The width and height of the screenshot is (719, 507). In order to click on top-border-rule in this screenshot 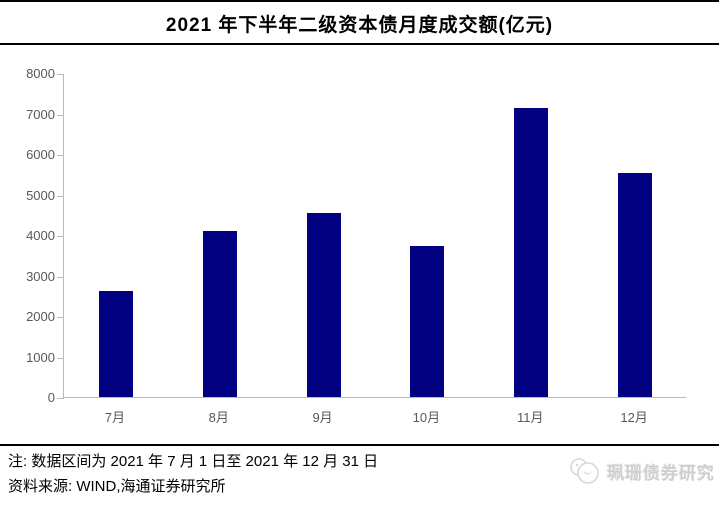, I will do `click(359, 1)`.